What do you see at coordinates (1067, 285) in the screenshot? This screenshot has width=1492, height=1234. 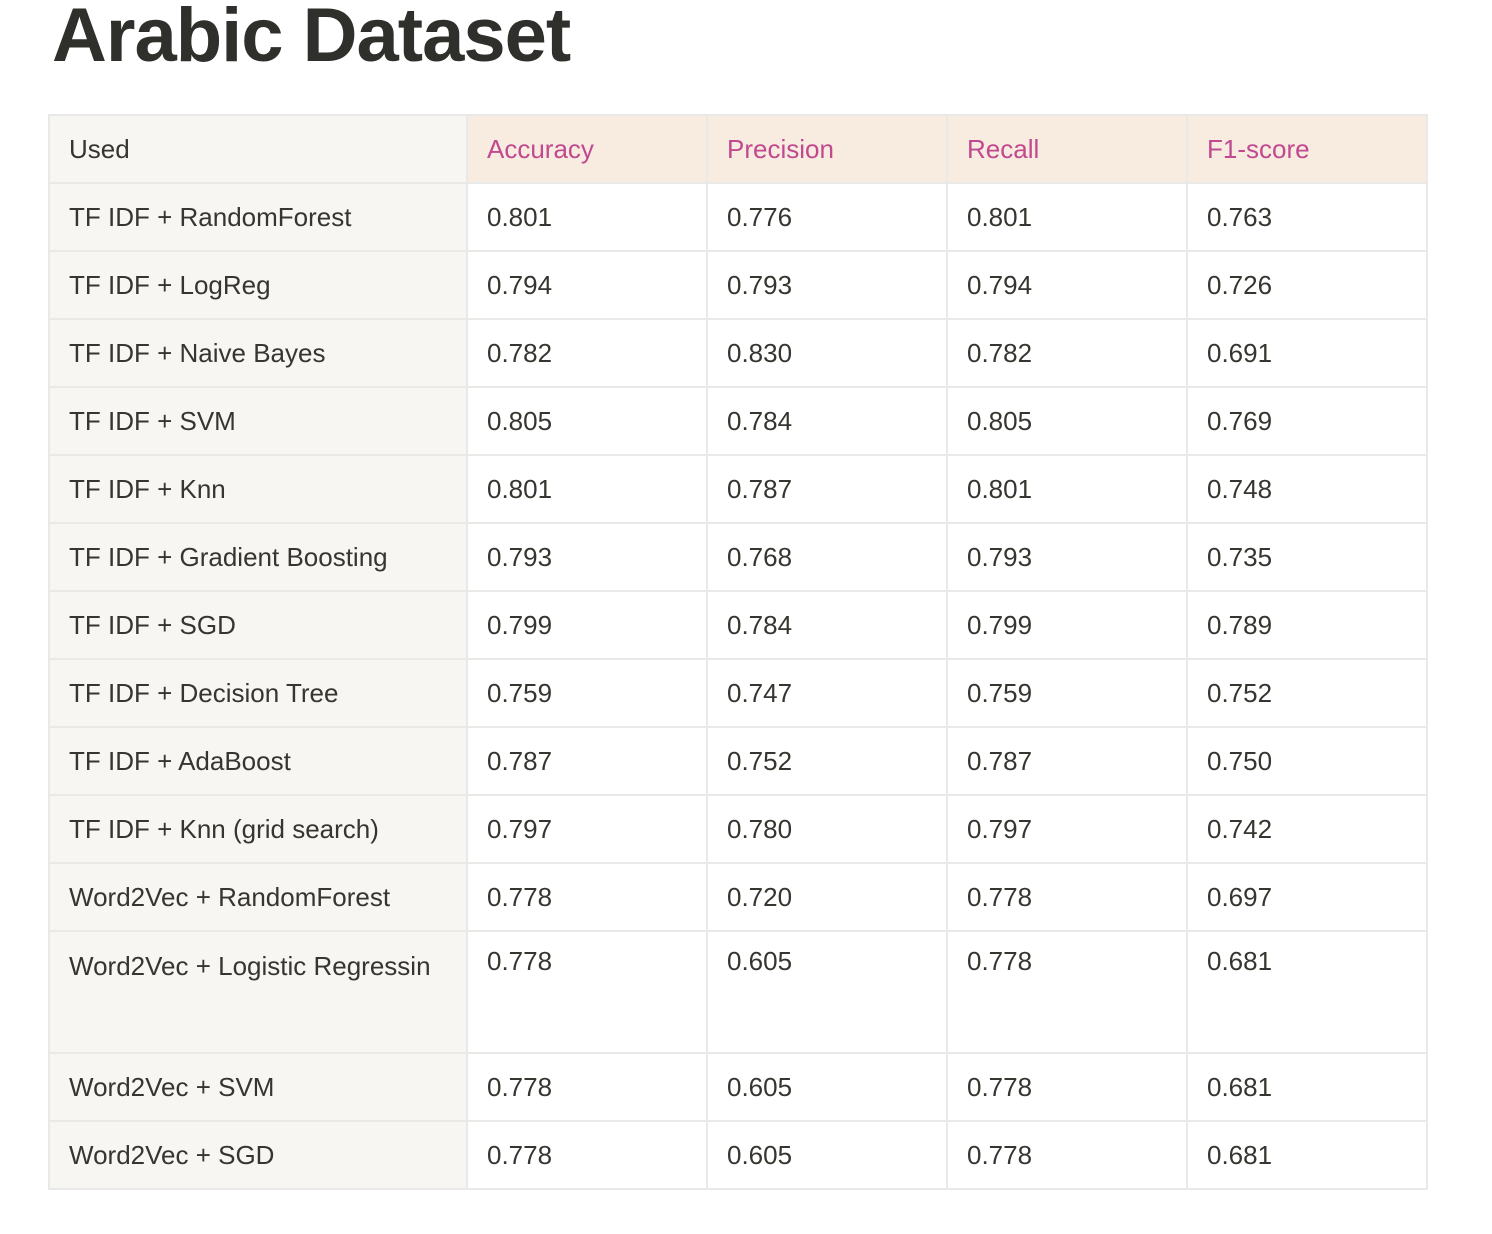 I see `cell-recall: 0.794` at bounding box center [1067, 285].